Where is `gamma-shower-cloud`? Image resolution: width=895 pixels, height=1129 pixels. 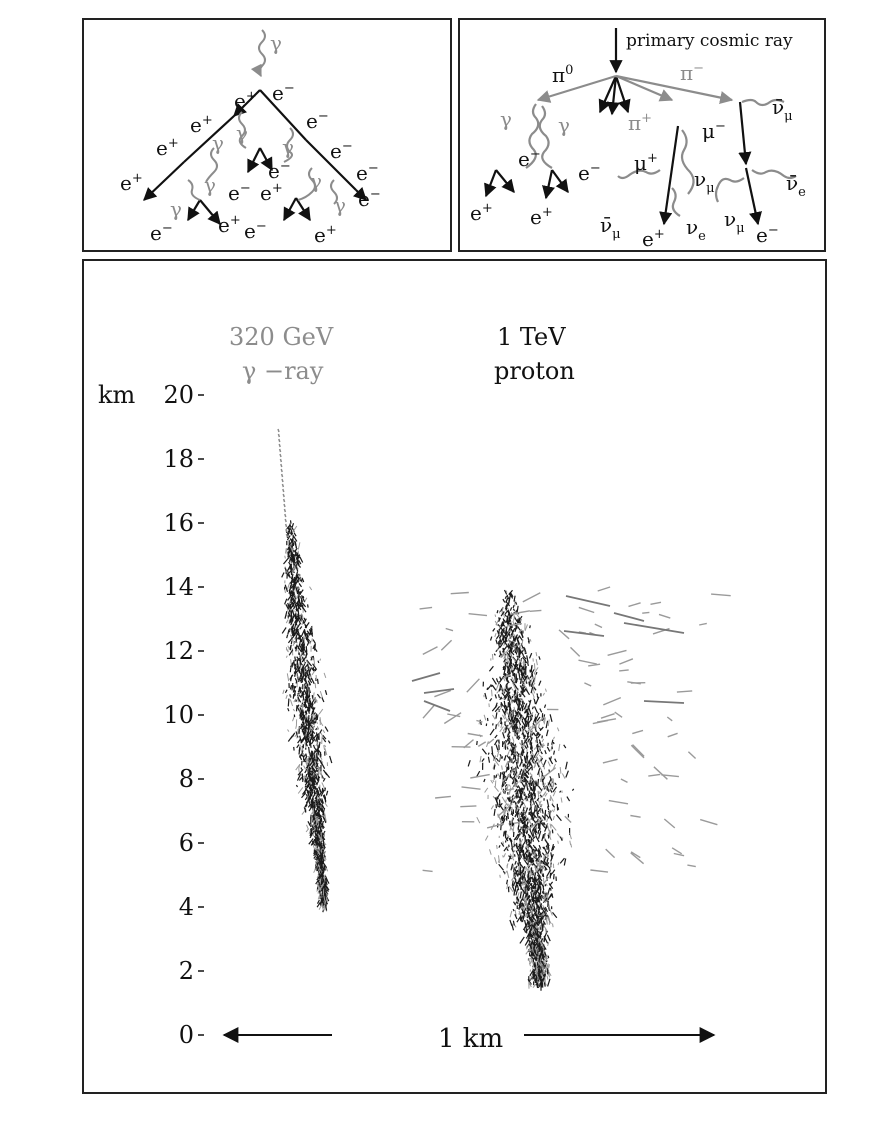 gamma-shower-cloud is located at coordinates (305, 670).